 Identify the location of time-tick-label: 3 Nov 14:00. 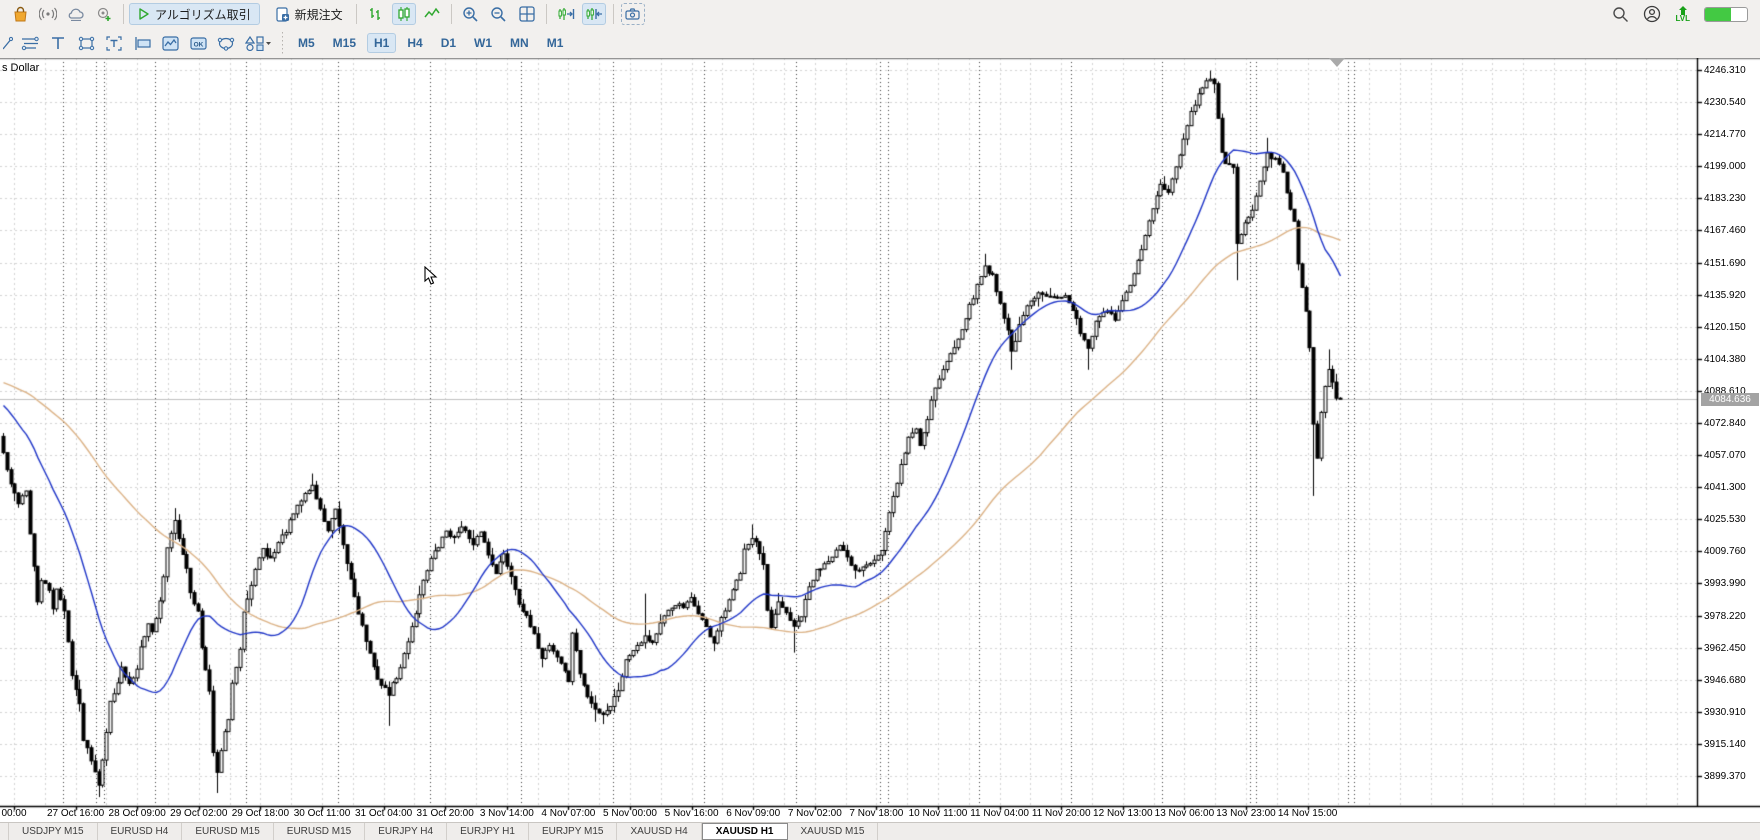
(506, 813).